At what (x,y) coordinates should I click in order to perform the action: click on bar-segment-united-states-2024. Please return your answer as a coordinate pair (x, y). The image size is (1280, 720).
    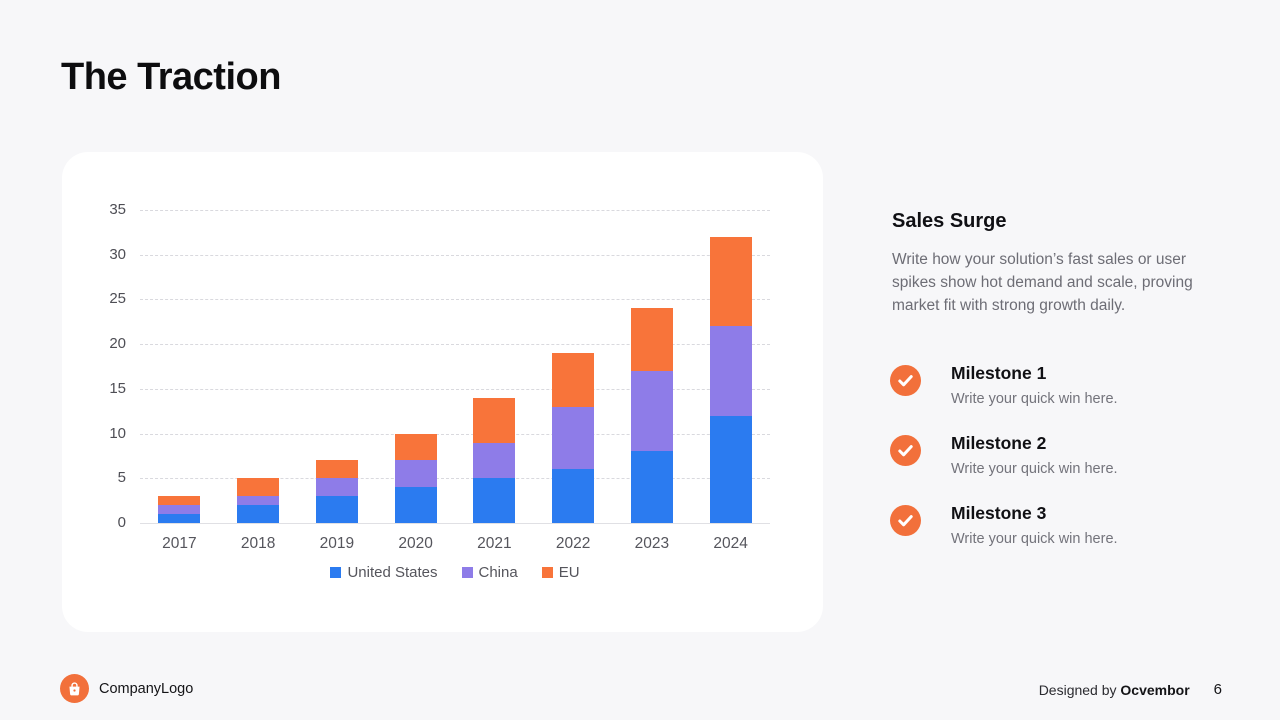
    Looking at the image, I should click on (730, 469).